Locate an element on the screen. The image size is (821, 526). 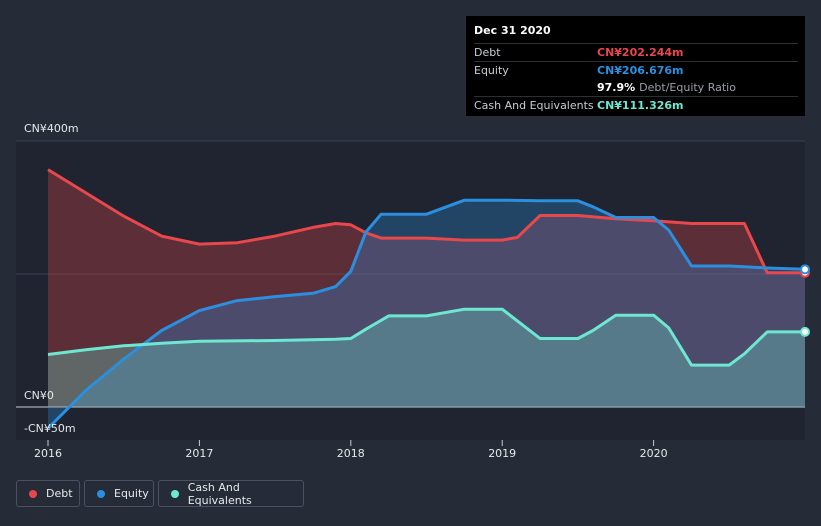
y-tick-label: CN¥400m is located at coordinates (51, 128).